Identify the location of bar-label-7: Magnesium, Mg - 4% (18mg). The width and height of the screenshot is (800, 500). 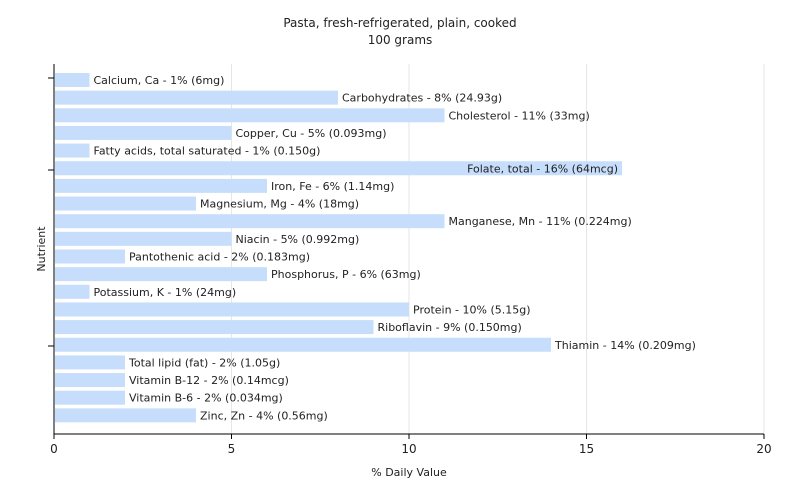
(279, 204).